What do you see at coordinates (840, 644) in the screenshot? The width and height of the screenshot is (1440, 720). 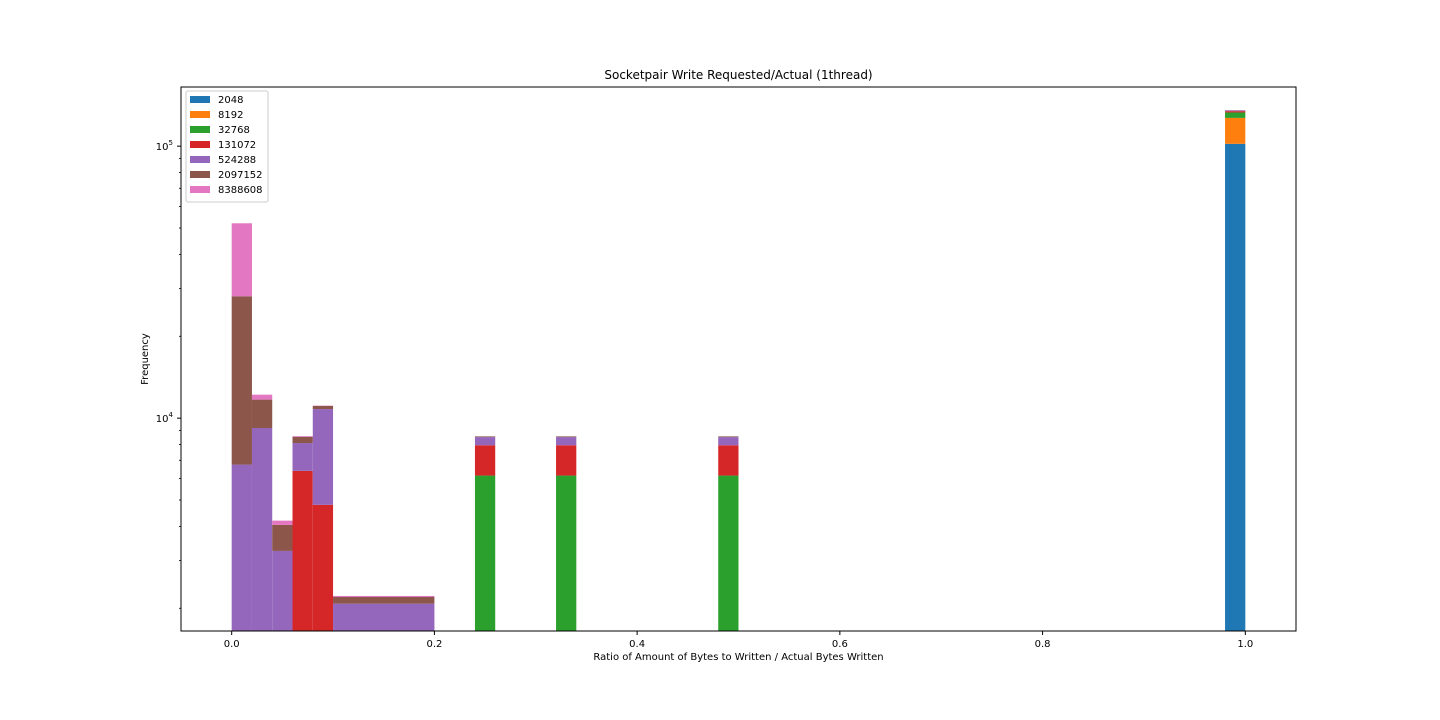 I see `x-tick-label: 0.6` at bounding box center [840, 644].